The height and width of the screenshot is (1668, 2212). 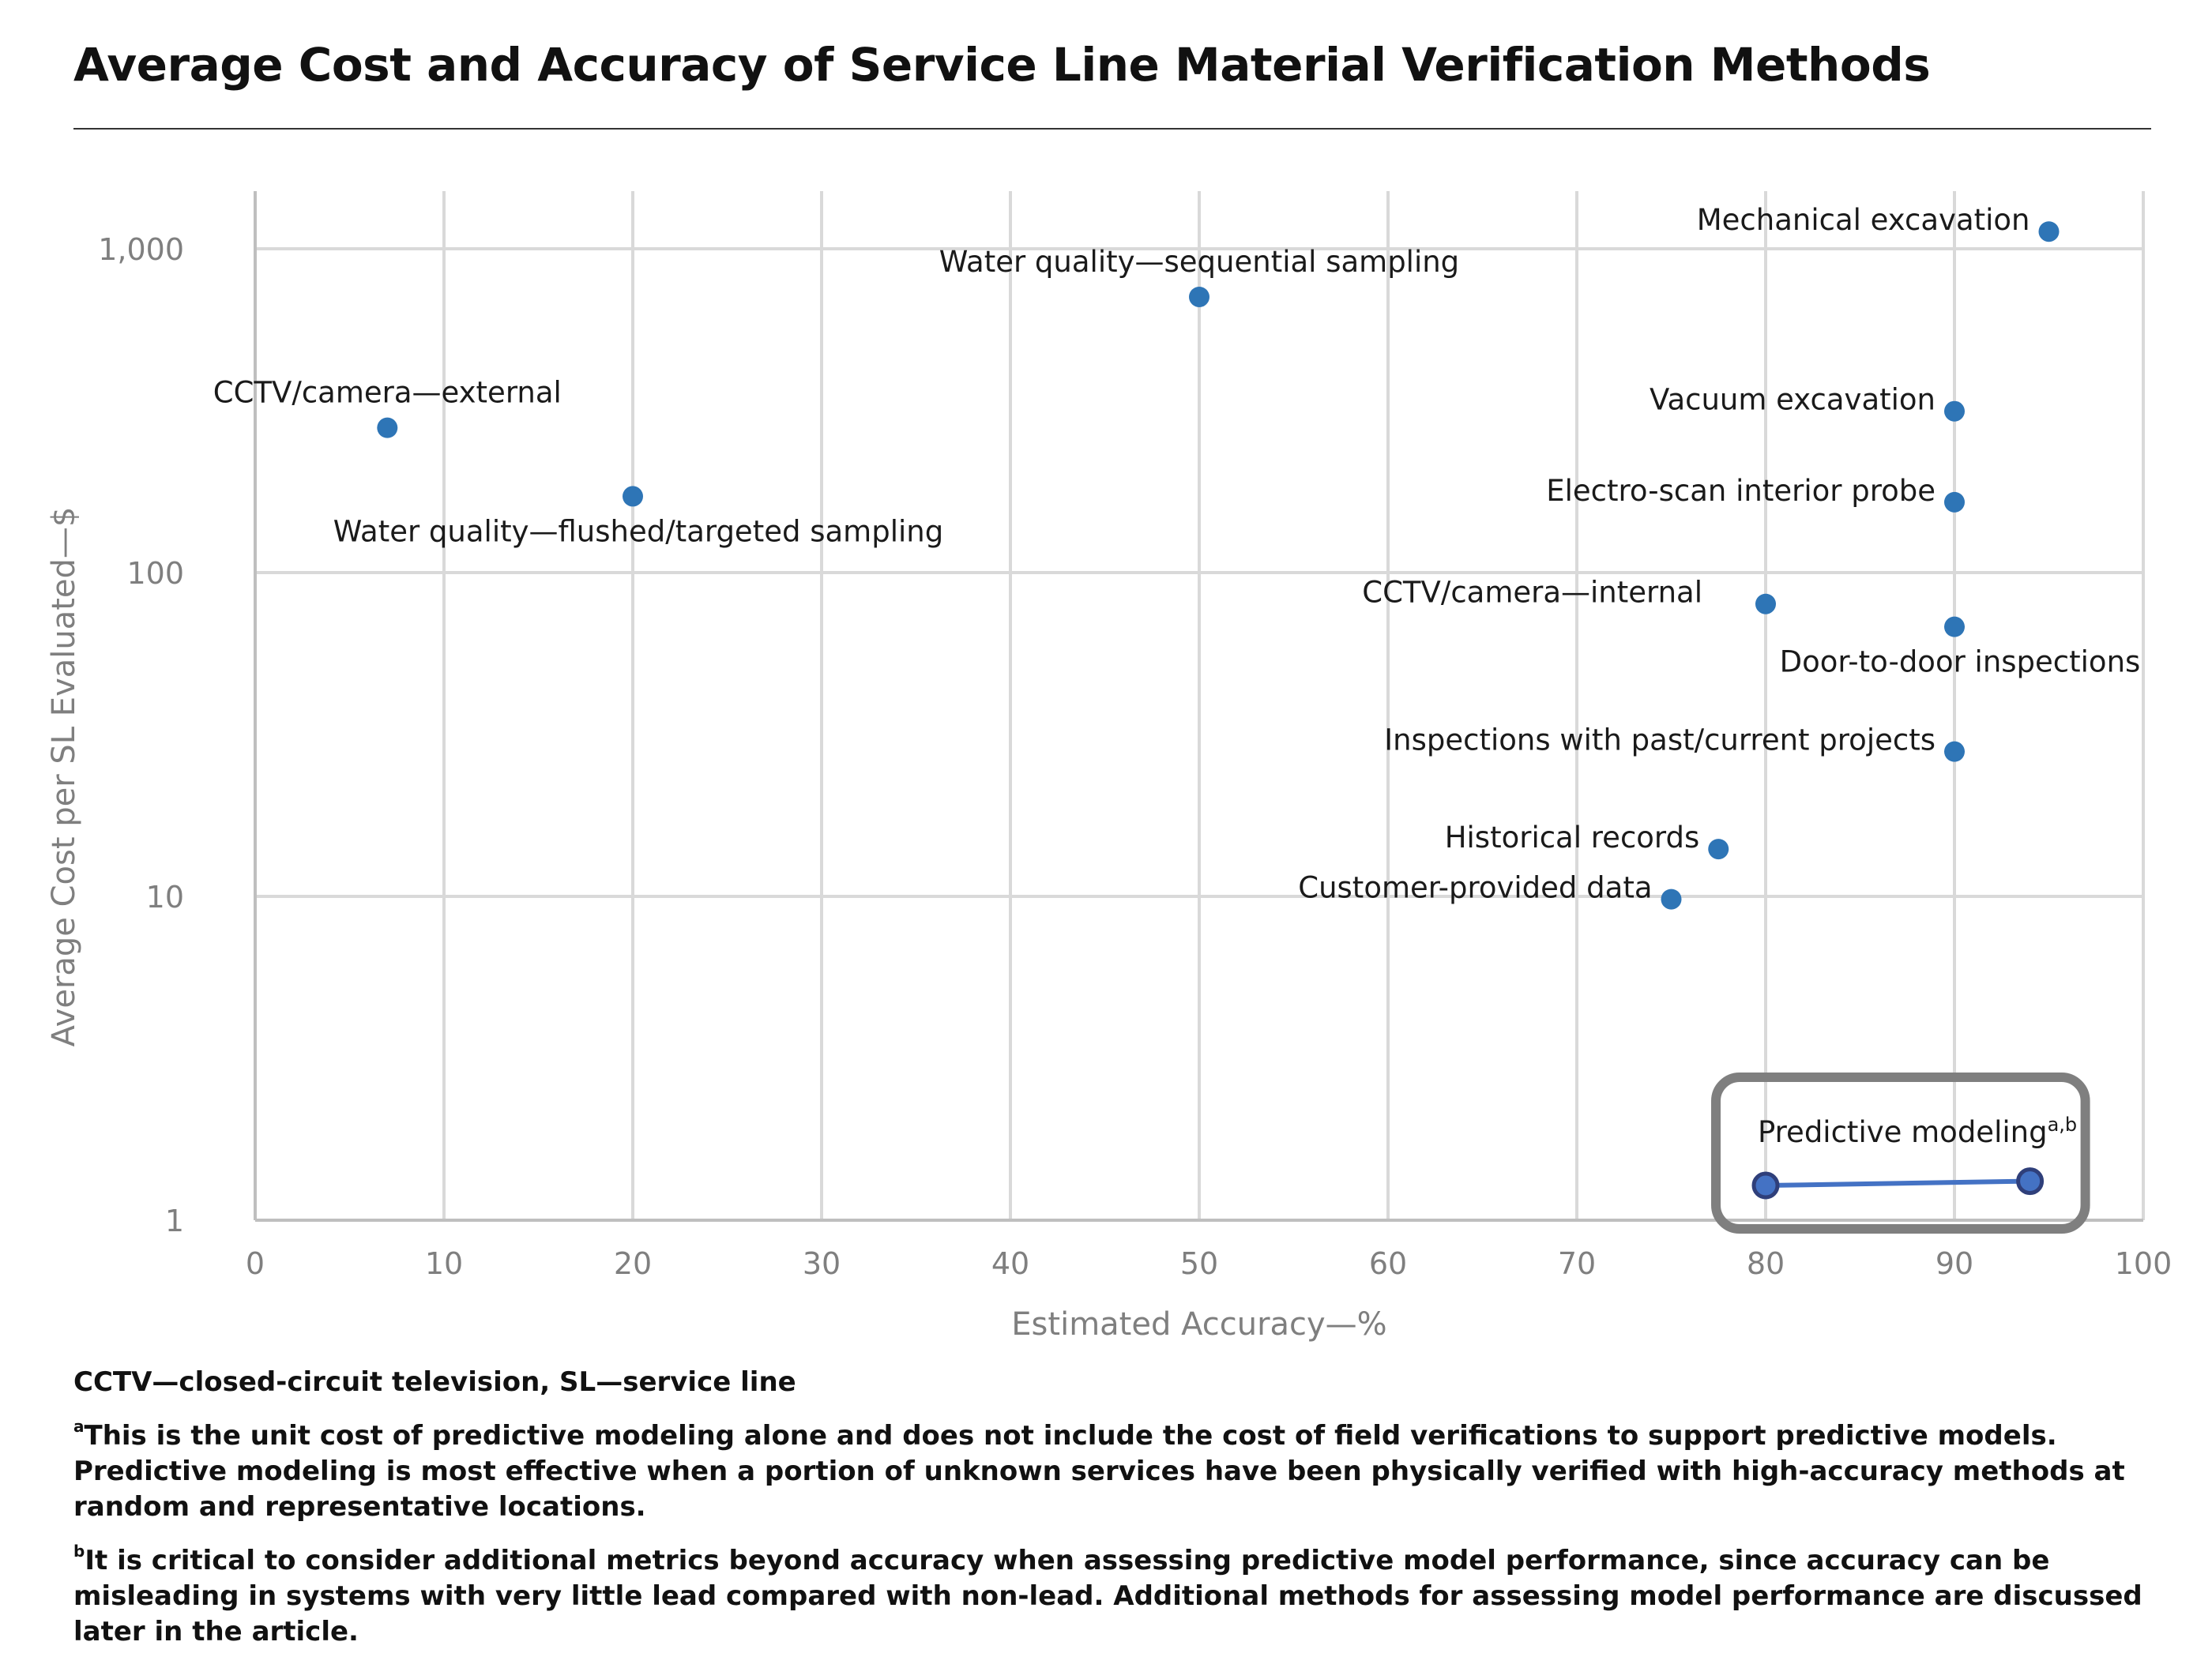 I want to click on footnote-a-mark: a, so click(x=79, y=1426).